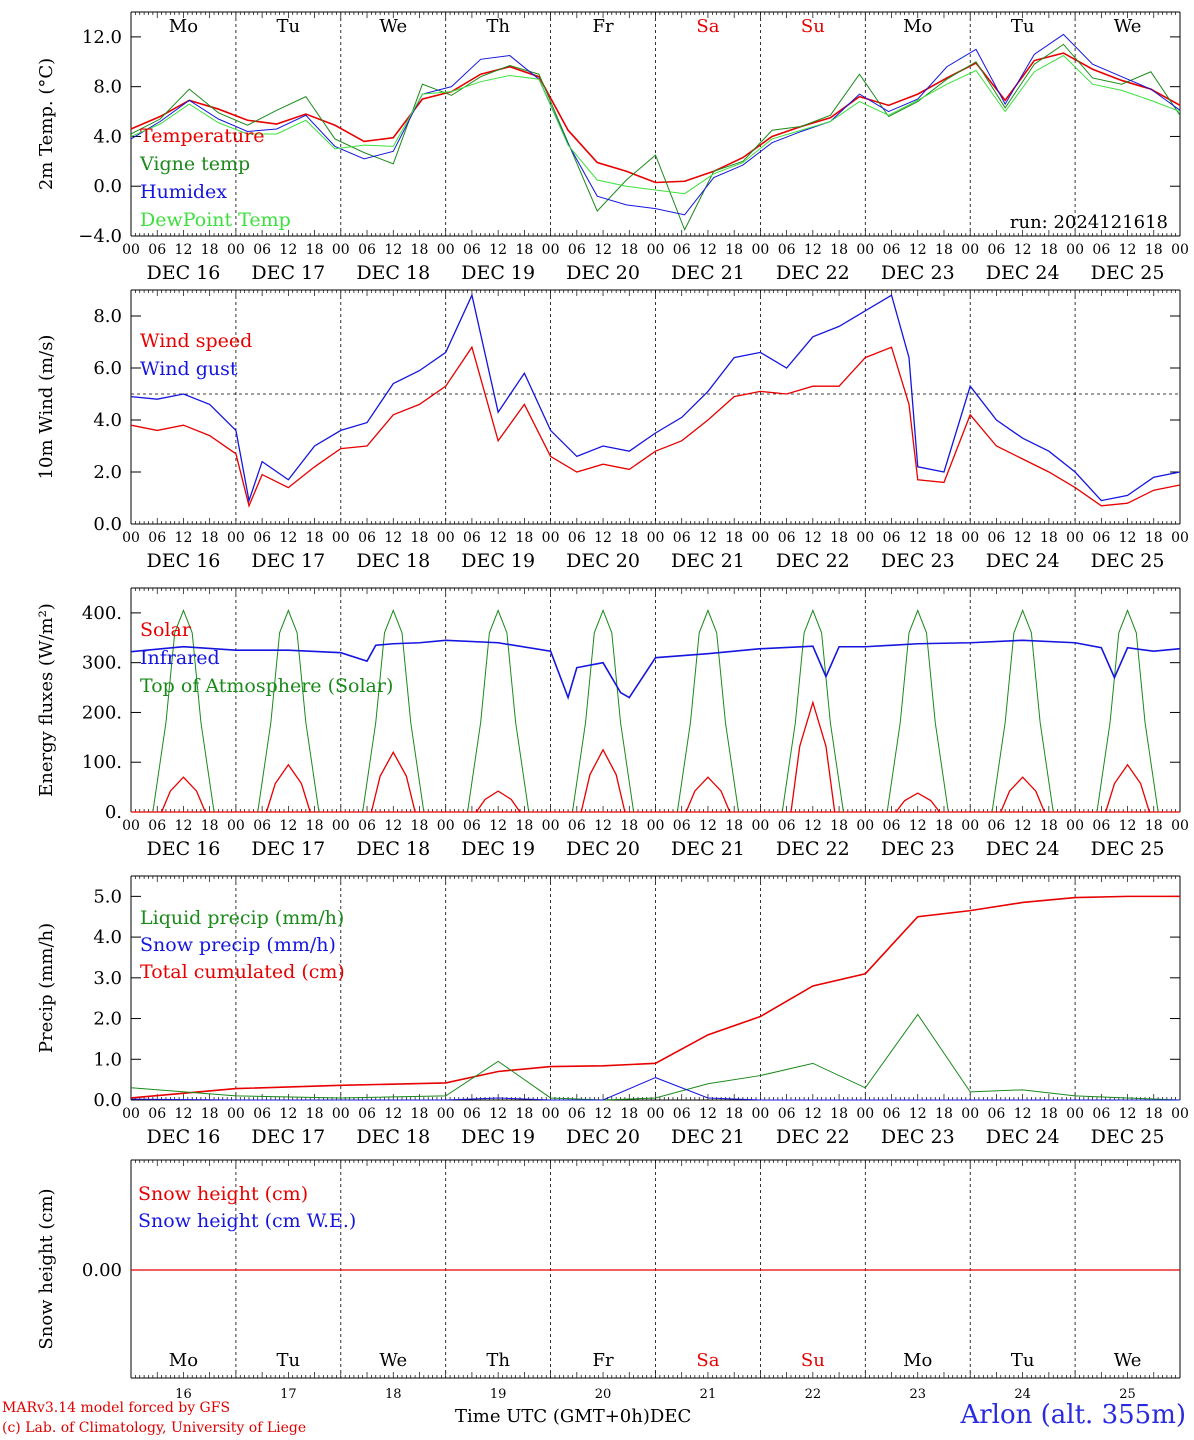 The height and width of the screenshot is (1440, 1194). Describe the element at coordinates (1128, 561) in the screenshot. I see `date-label: DEC 25` at that location.